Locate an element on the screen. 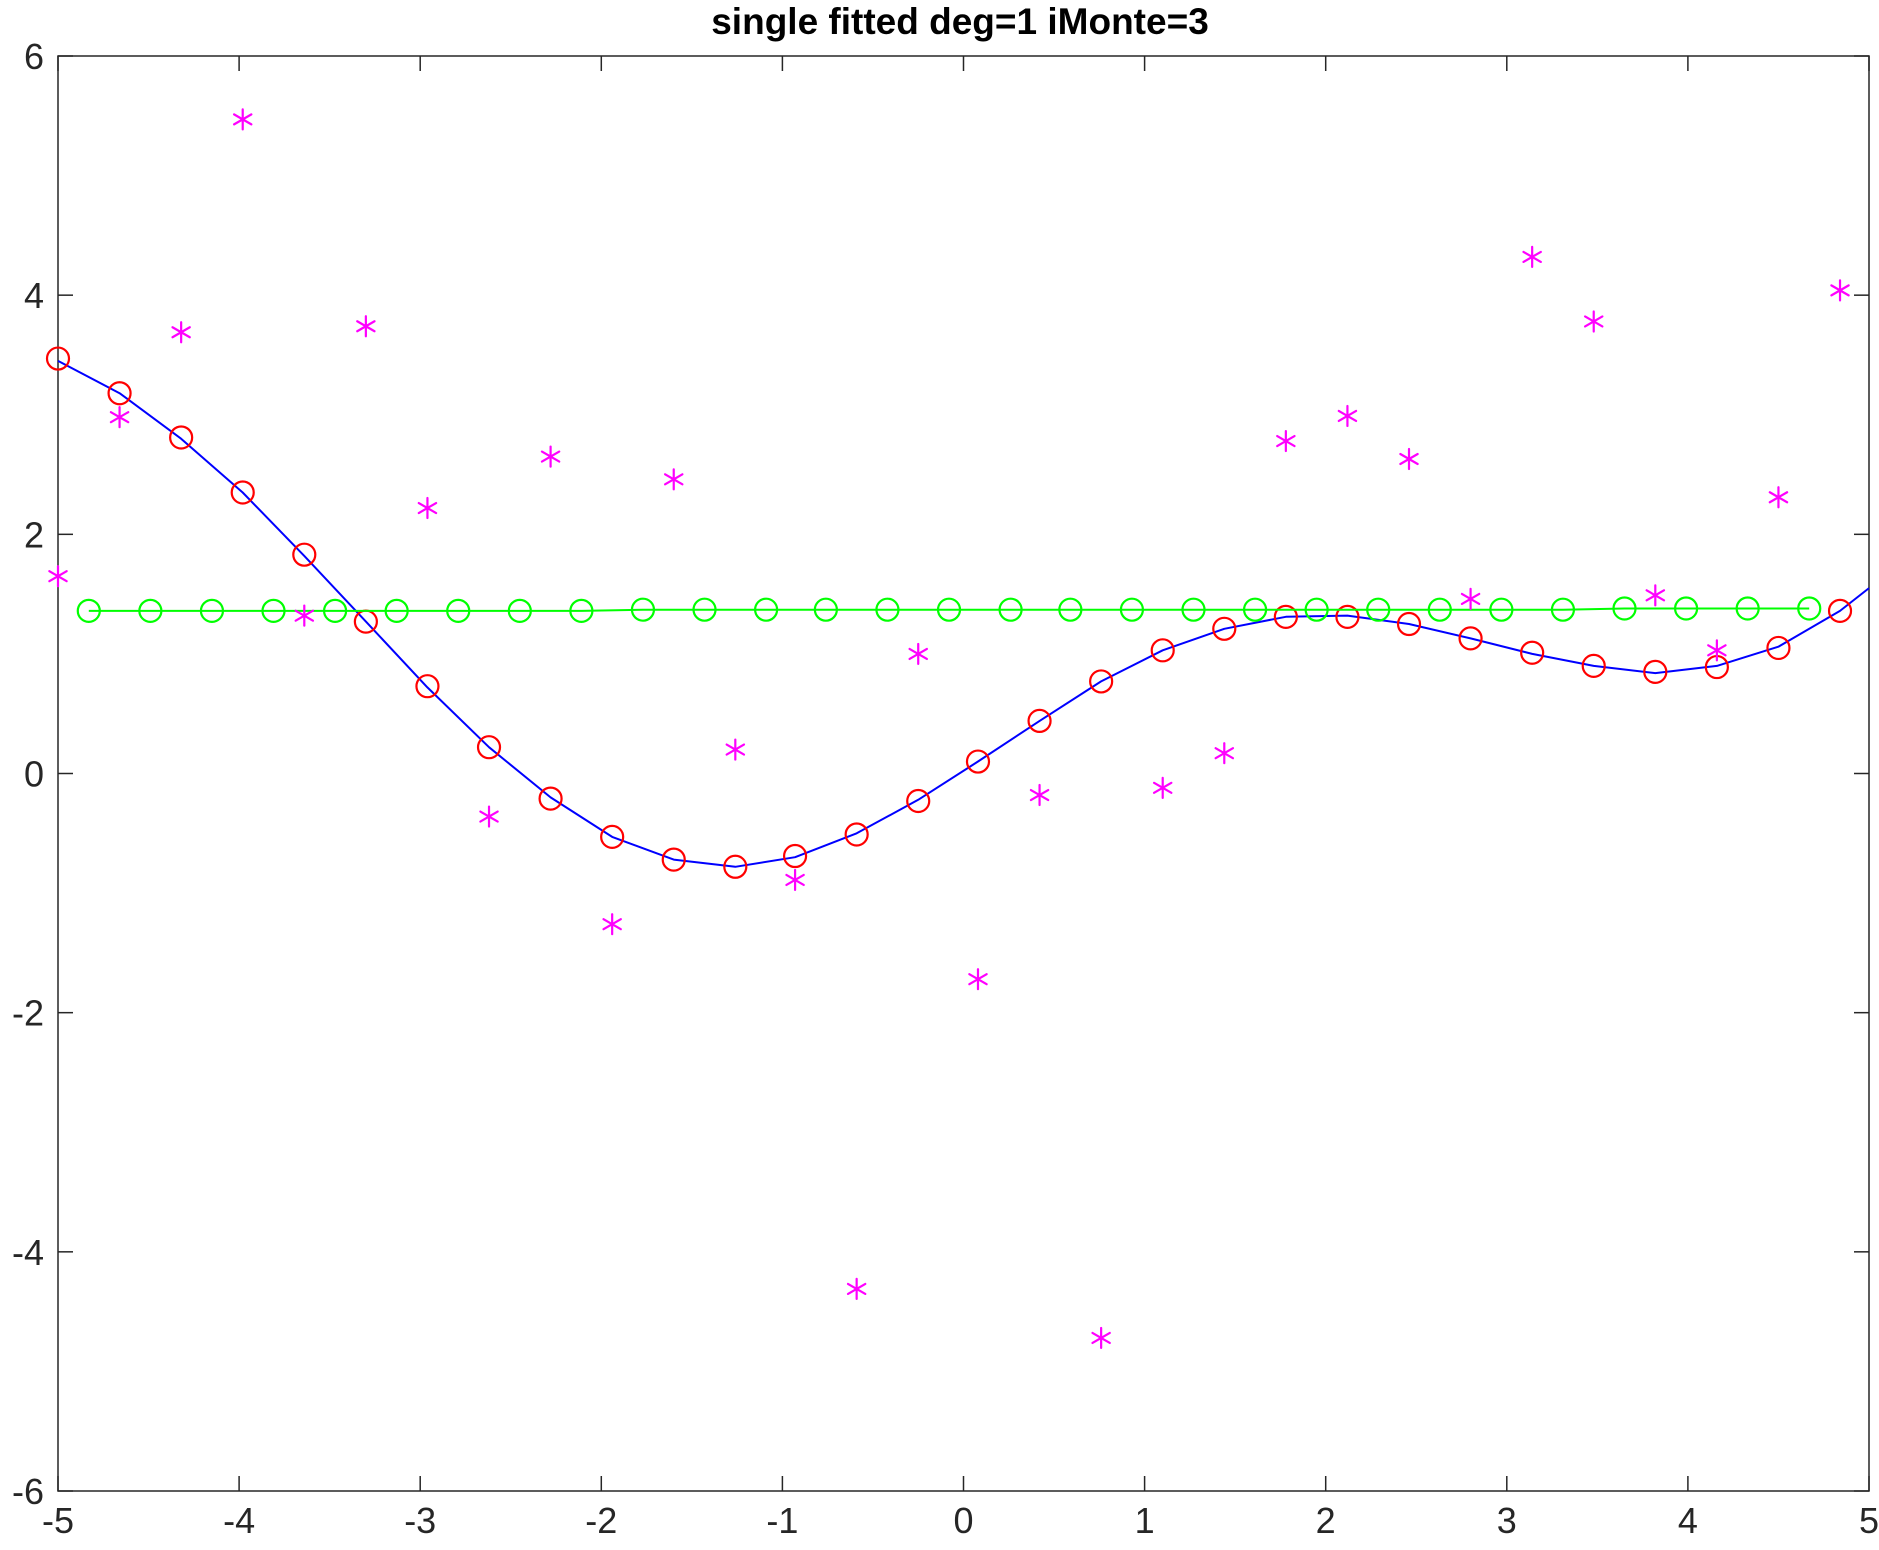 Image resolution: width=1879 pixels, height=1550 pixels. x-tick-label: 5 is located at coordinates (1869, 1520).